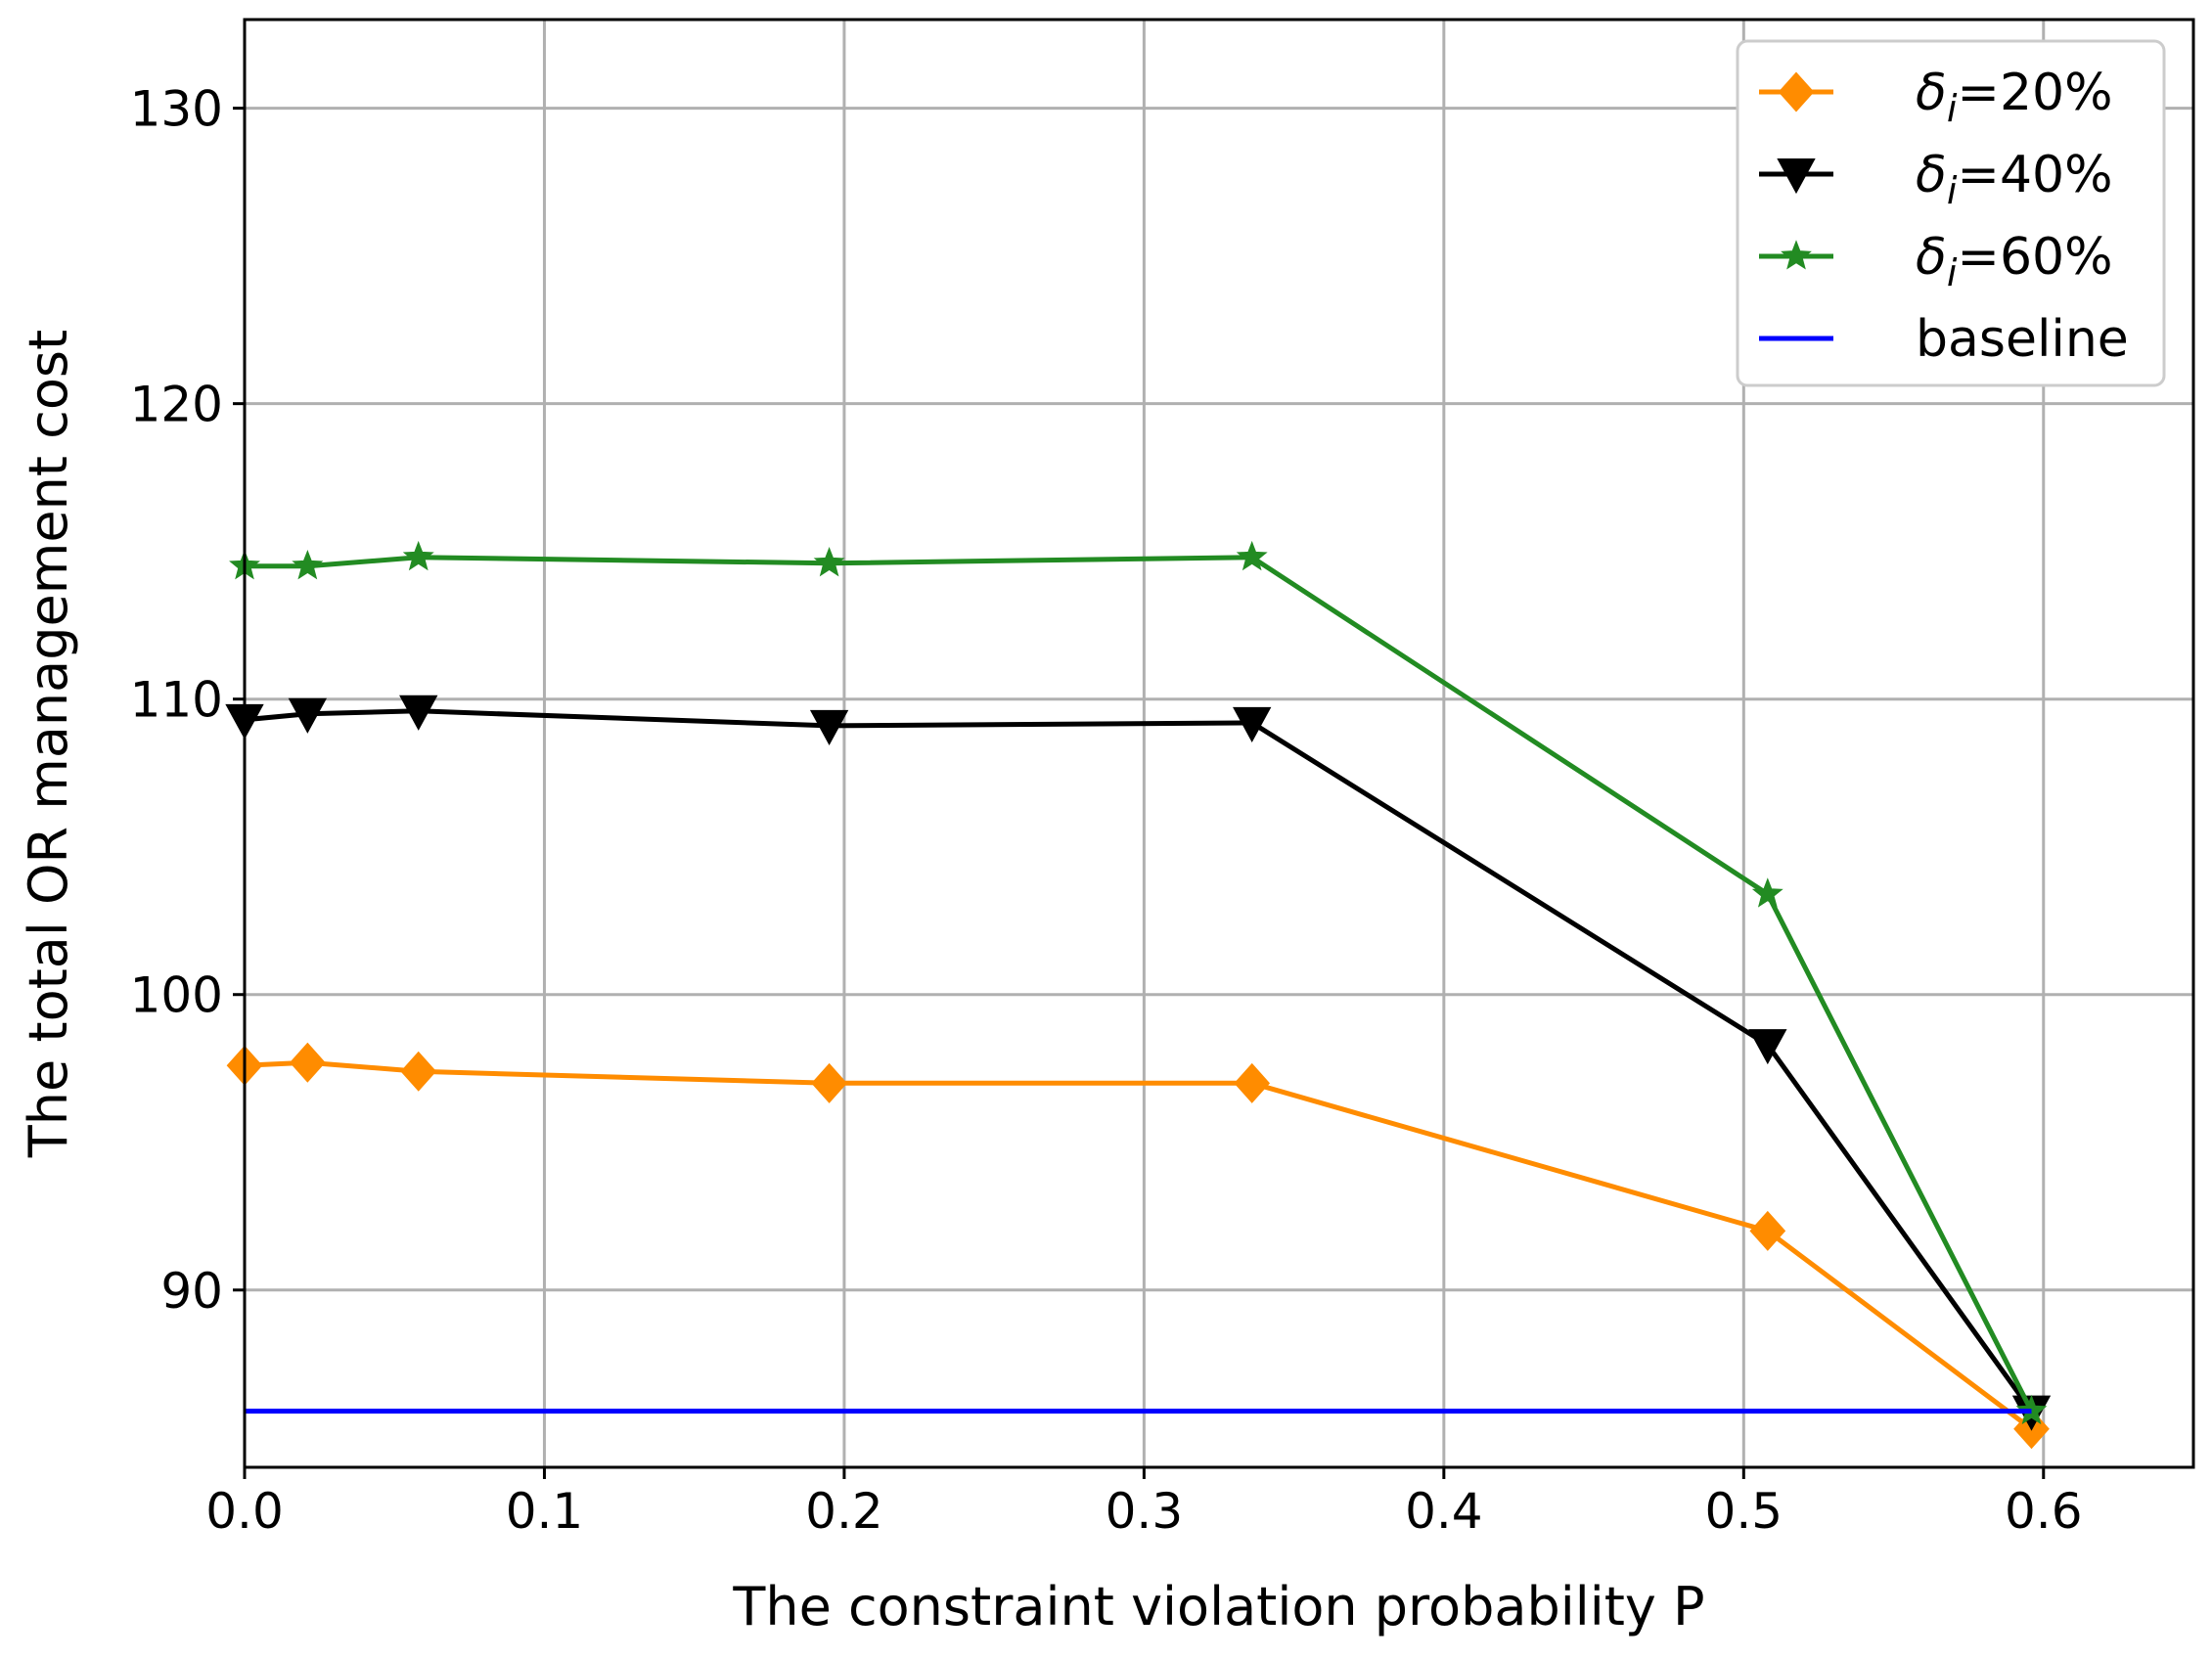 Image resolution: width=2212 pixels, height=1660 pixels. What do you see at coordinates (2014, 179) in the screenshot?
I see `legend-label: δi=40%` at bounding box center [2014, 179].